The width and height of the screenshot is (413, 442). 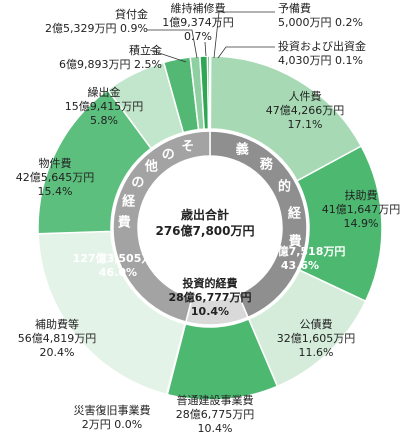 I want to click on slice-label-toushi-shusshikin: 投資および出資金 4,030万円 0.1%, so click(x=322, y=53).